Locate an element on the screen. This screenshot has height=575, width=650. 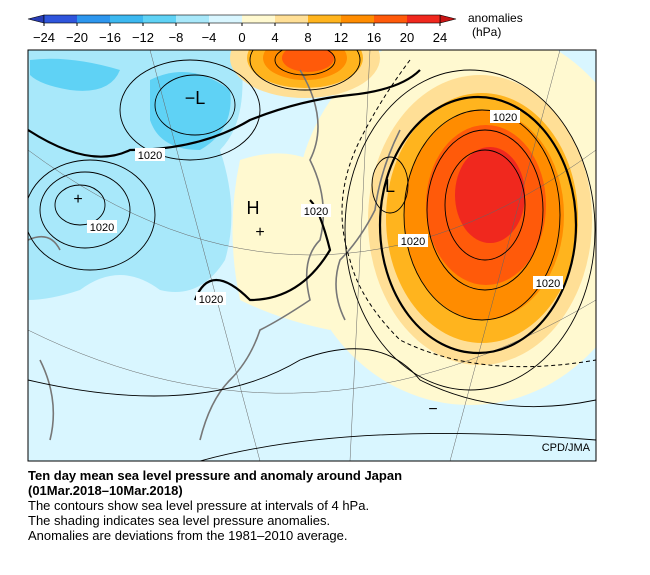
colorbar-tick-label: 8 is located at coordinates (307, 37).